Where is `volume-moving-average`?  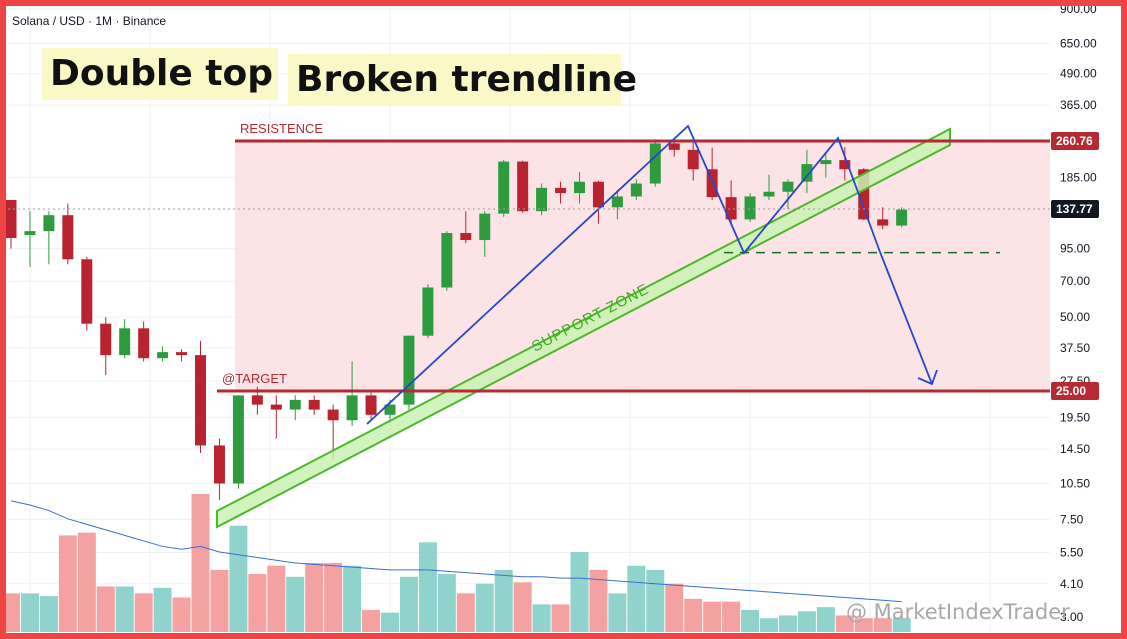
volume-moving-average is located at coordinates (456, 551).